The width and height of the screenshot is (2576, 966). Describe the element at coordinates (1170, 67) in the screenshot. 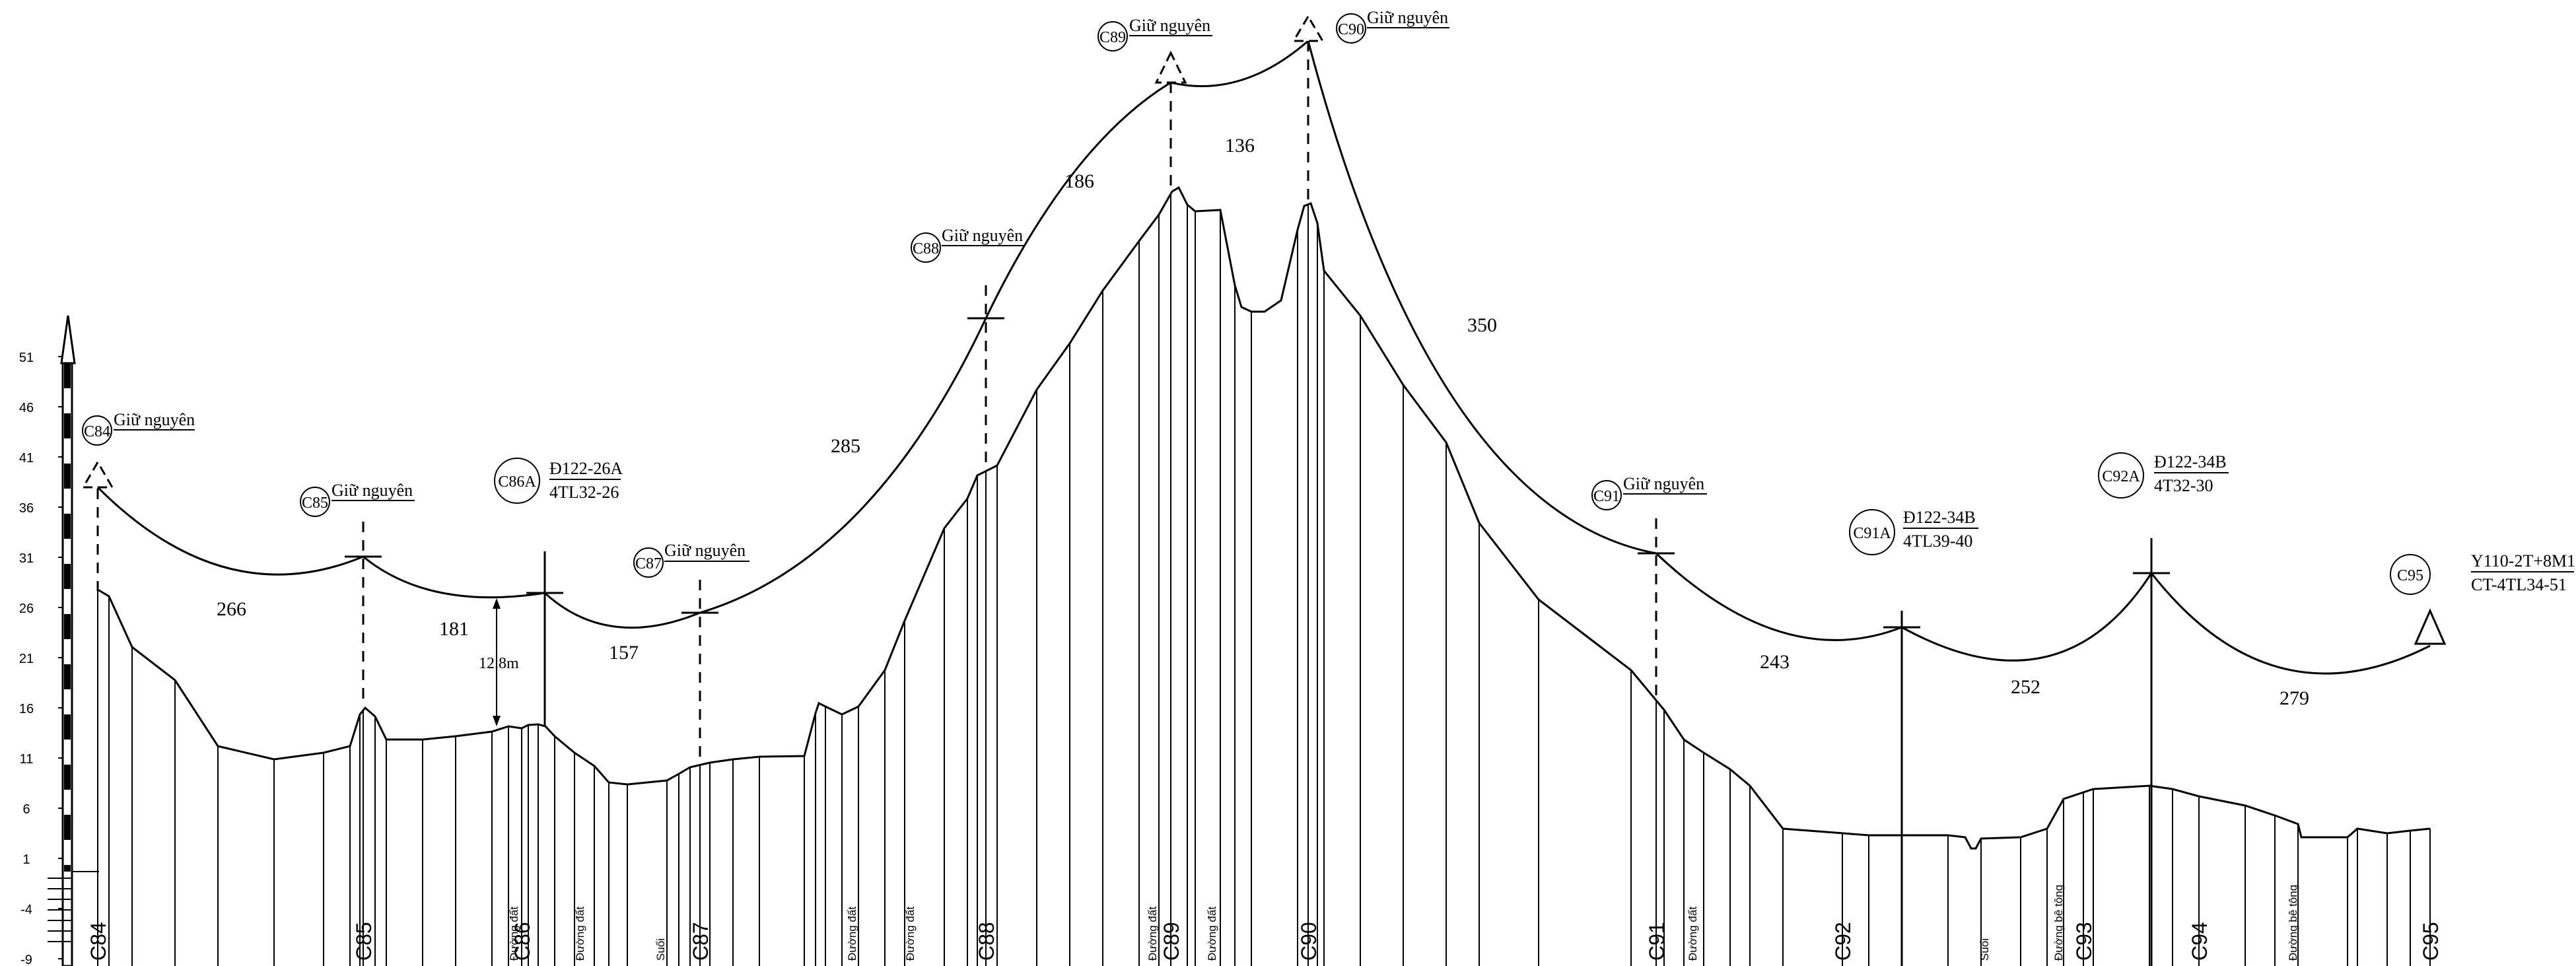

I see `tower-c89-icon` at that location.